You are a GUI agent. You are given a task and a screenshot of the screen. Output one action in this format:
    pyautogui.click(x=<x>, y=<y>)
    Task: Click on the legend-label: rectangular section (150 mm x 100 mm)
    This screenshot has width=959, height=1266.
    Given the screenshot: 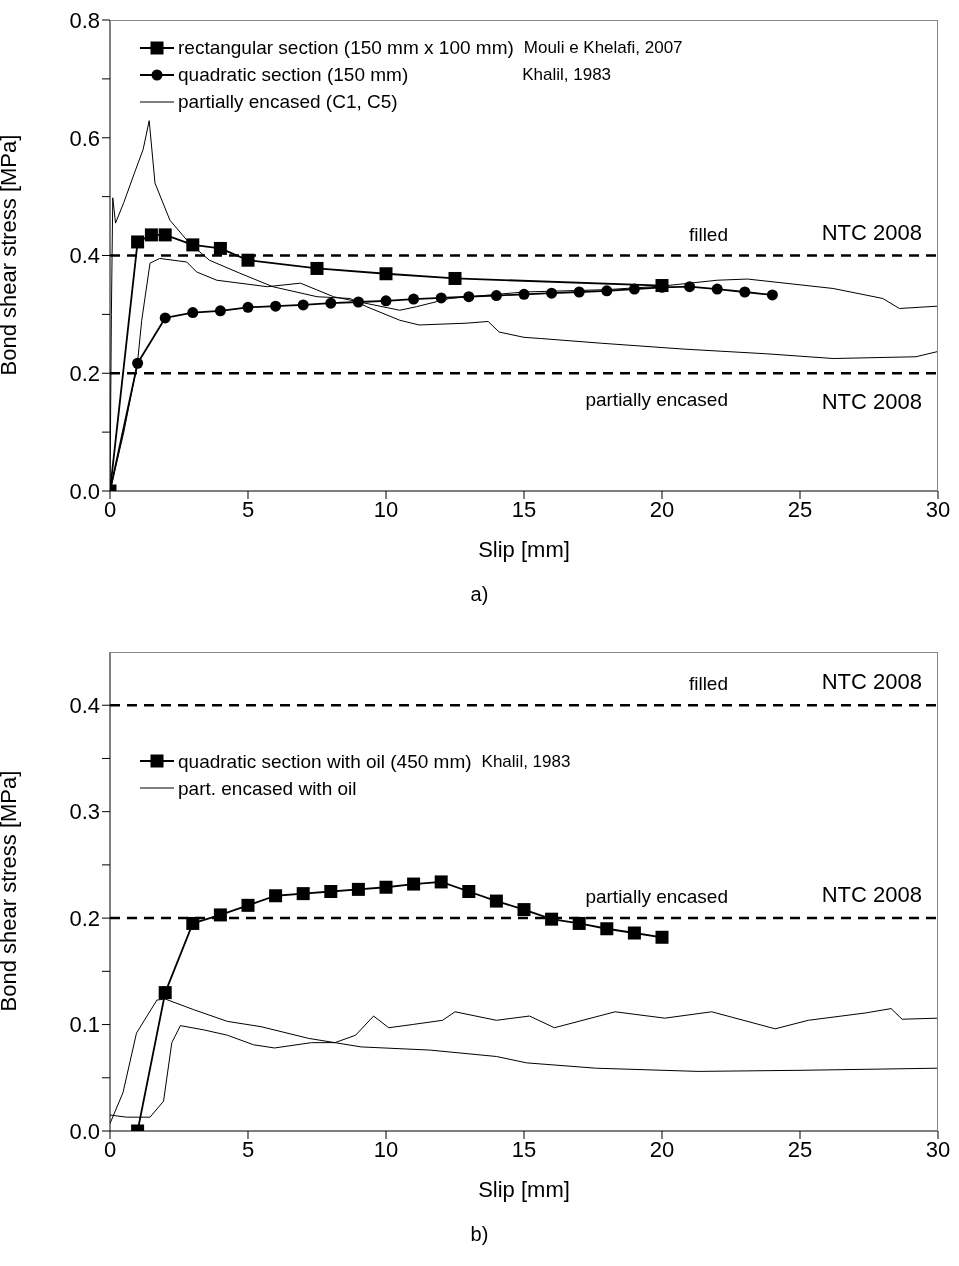 What is the action you would take?
    pyautogui.click(x=346, y=48)
    